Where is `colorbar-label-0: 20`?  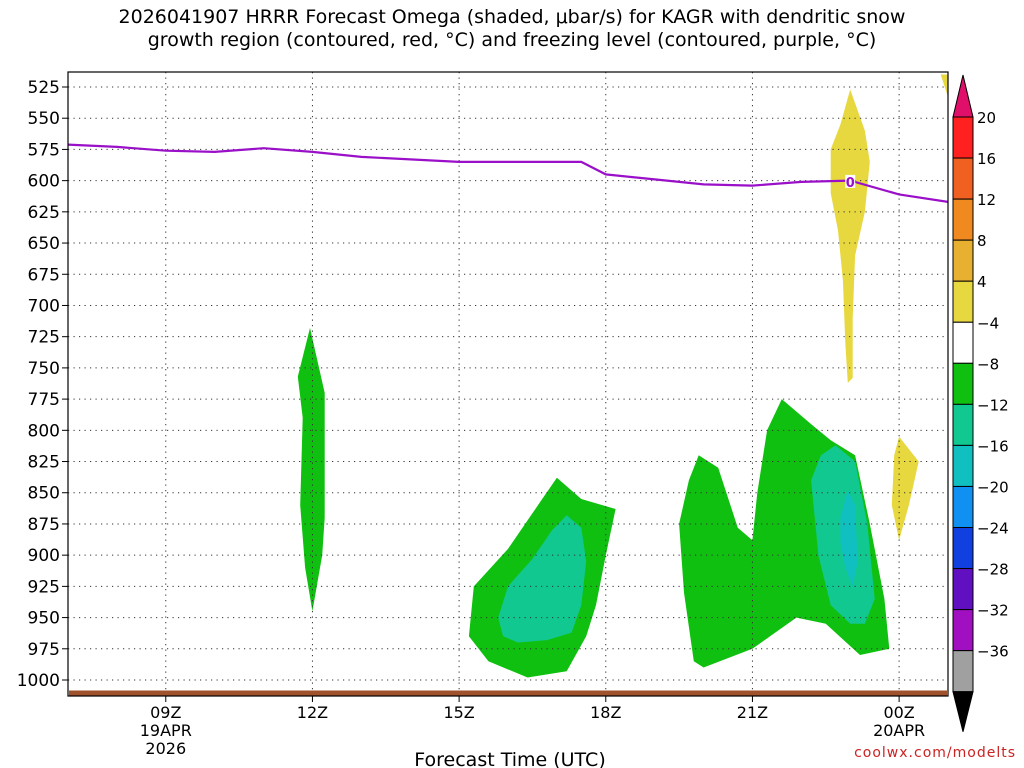 colorbar-label-0: 20 is located at coordinates (986, 118).